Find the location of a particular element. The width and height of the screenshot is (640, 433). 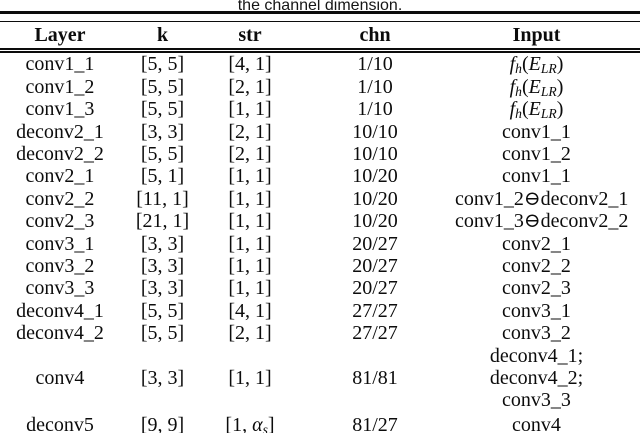

cell-layer: conv3_2 is located at coordinates (60, 266).